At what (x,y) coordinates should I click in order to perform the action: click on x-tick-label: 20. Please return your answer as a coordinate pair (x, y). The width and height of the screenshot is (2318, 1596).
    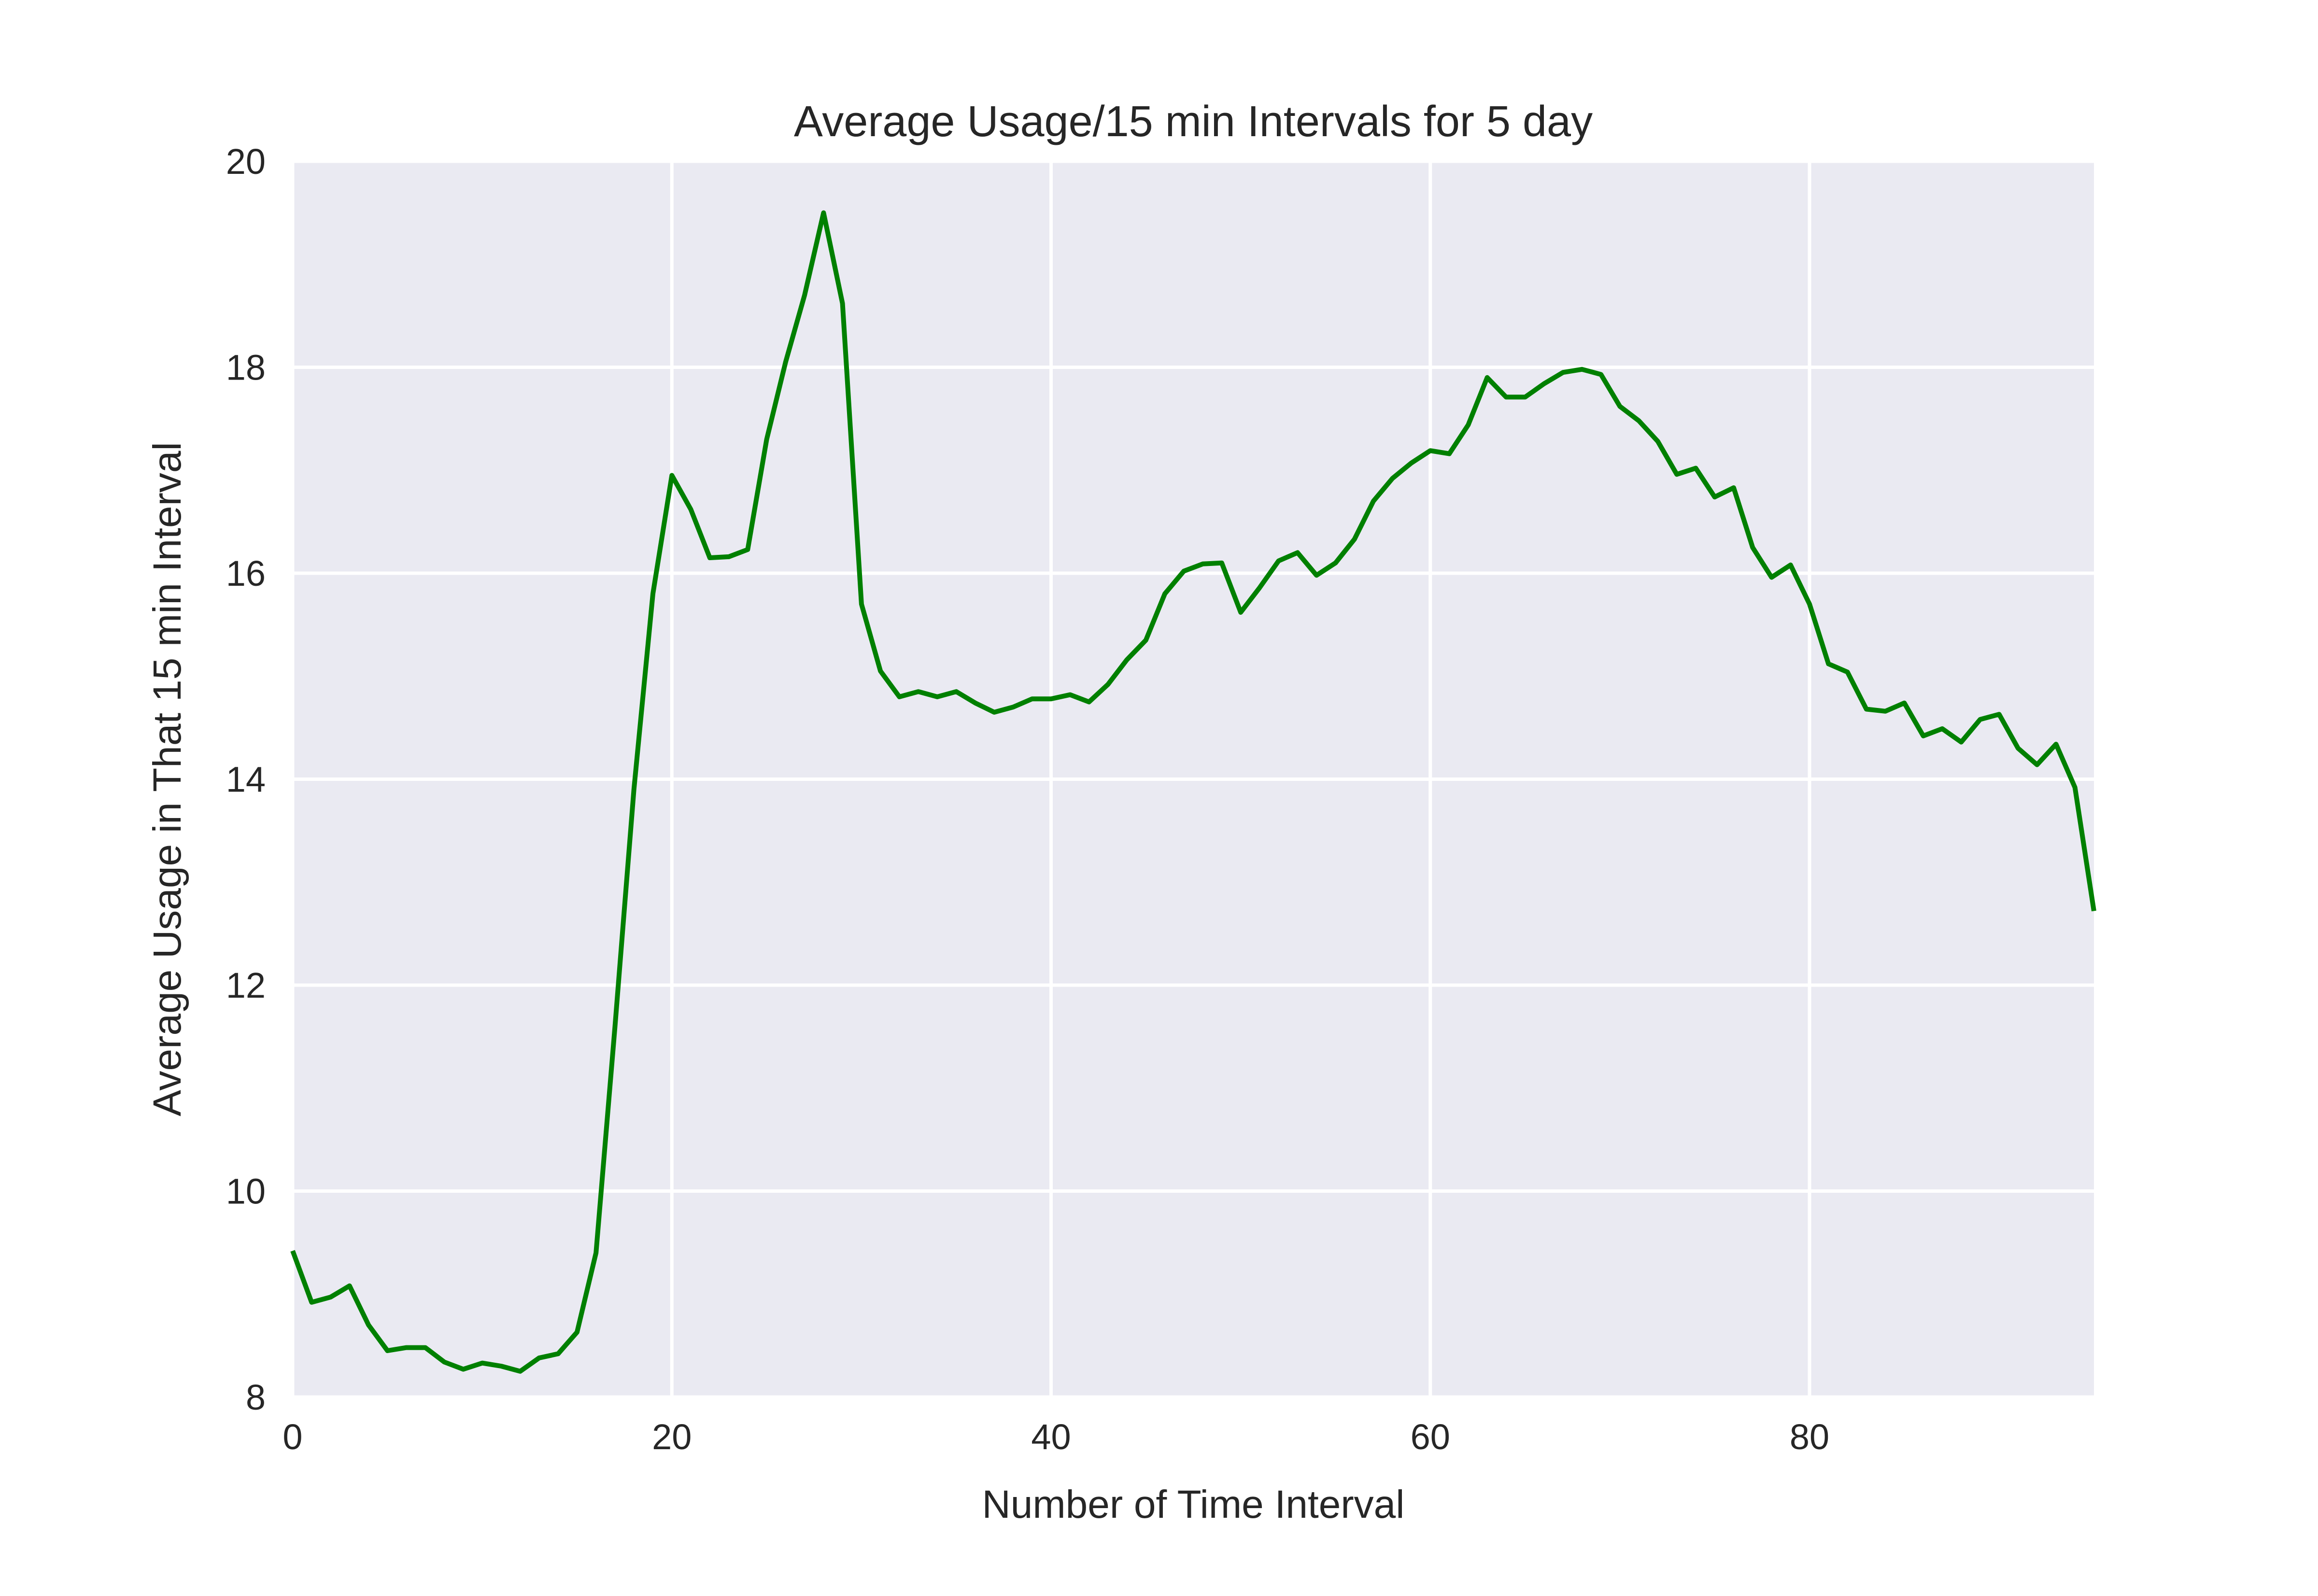
    Looking at the image, I should click on (672, 1437).